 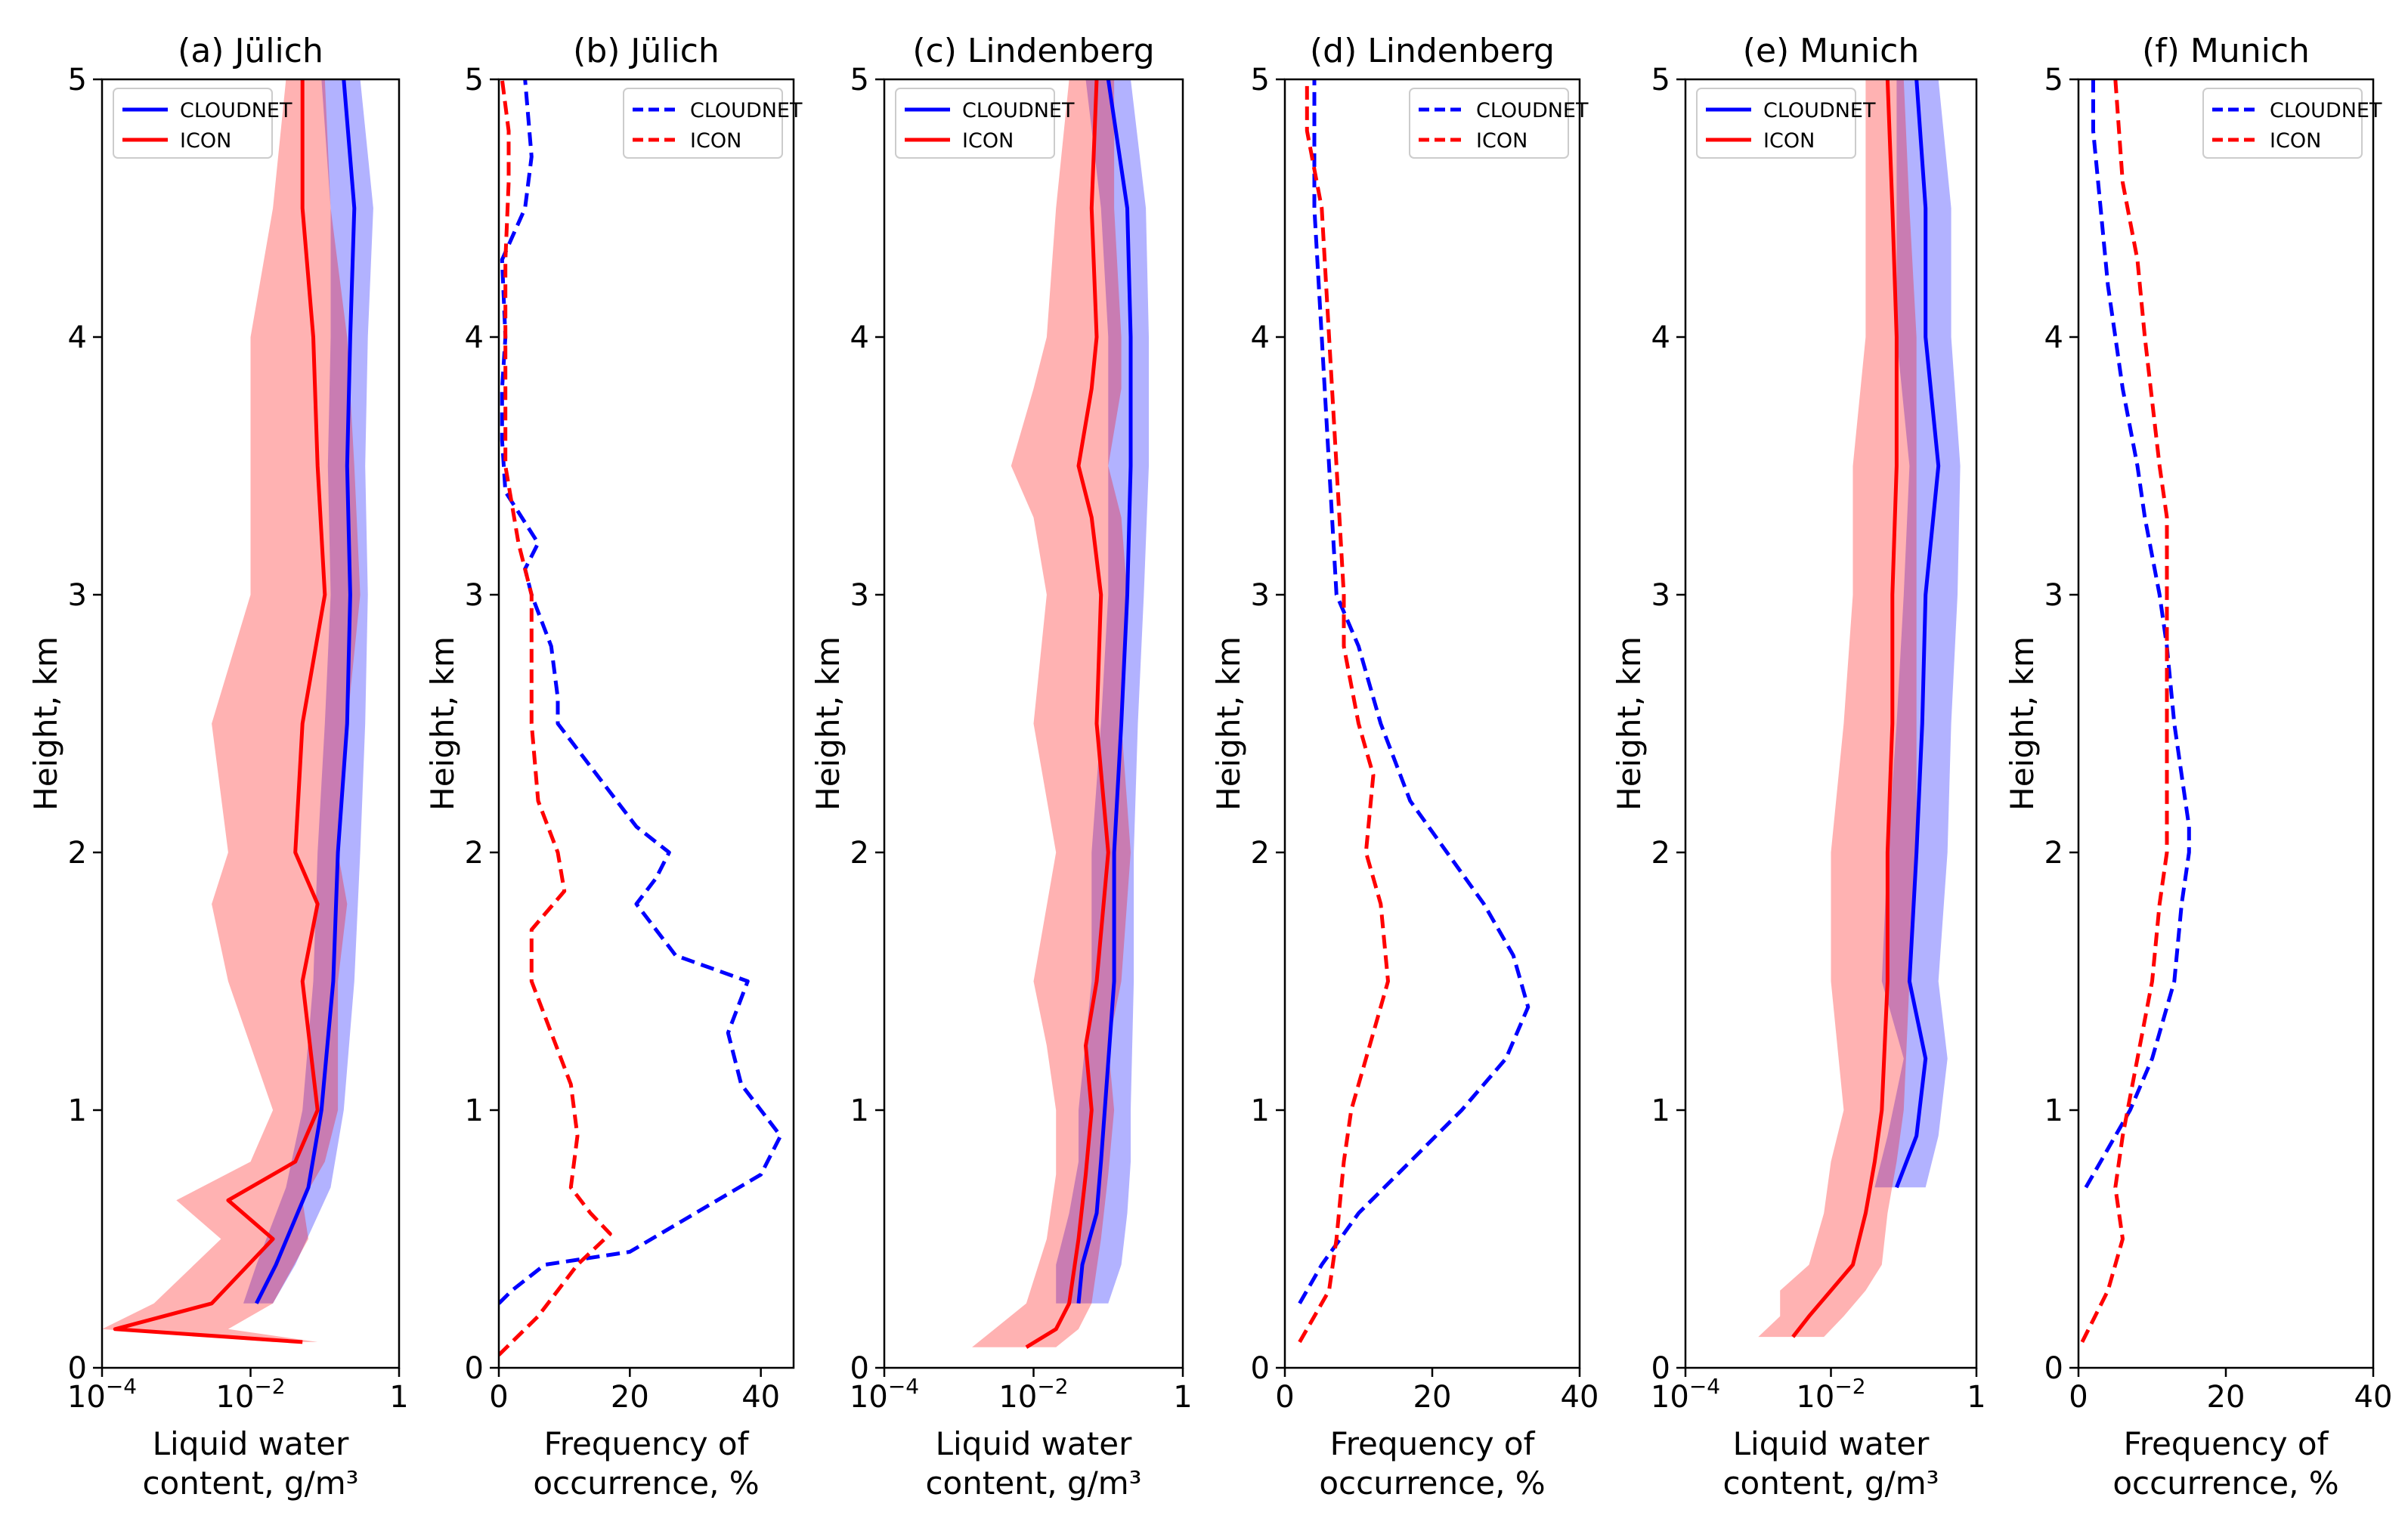 What do you see at coordinates (1051, 713) in the screenshot?
I see `band-icon` at bounding box center [1051, 713].